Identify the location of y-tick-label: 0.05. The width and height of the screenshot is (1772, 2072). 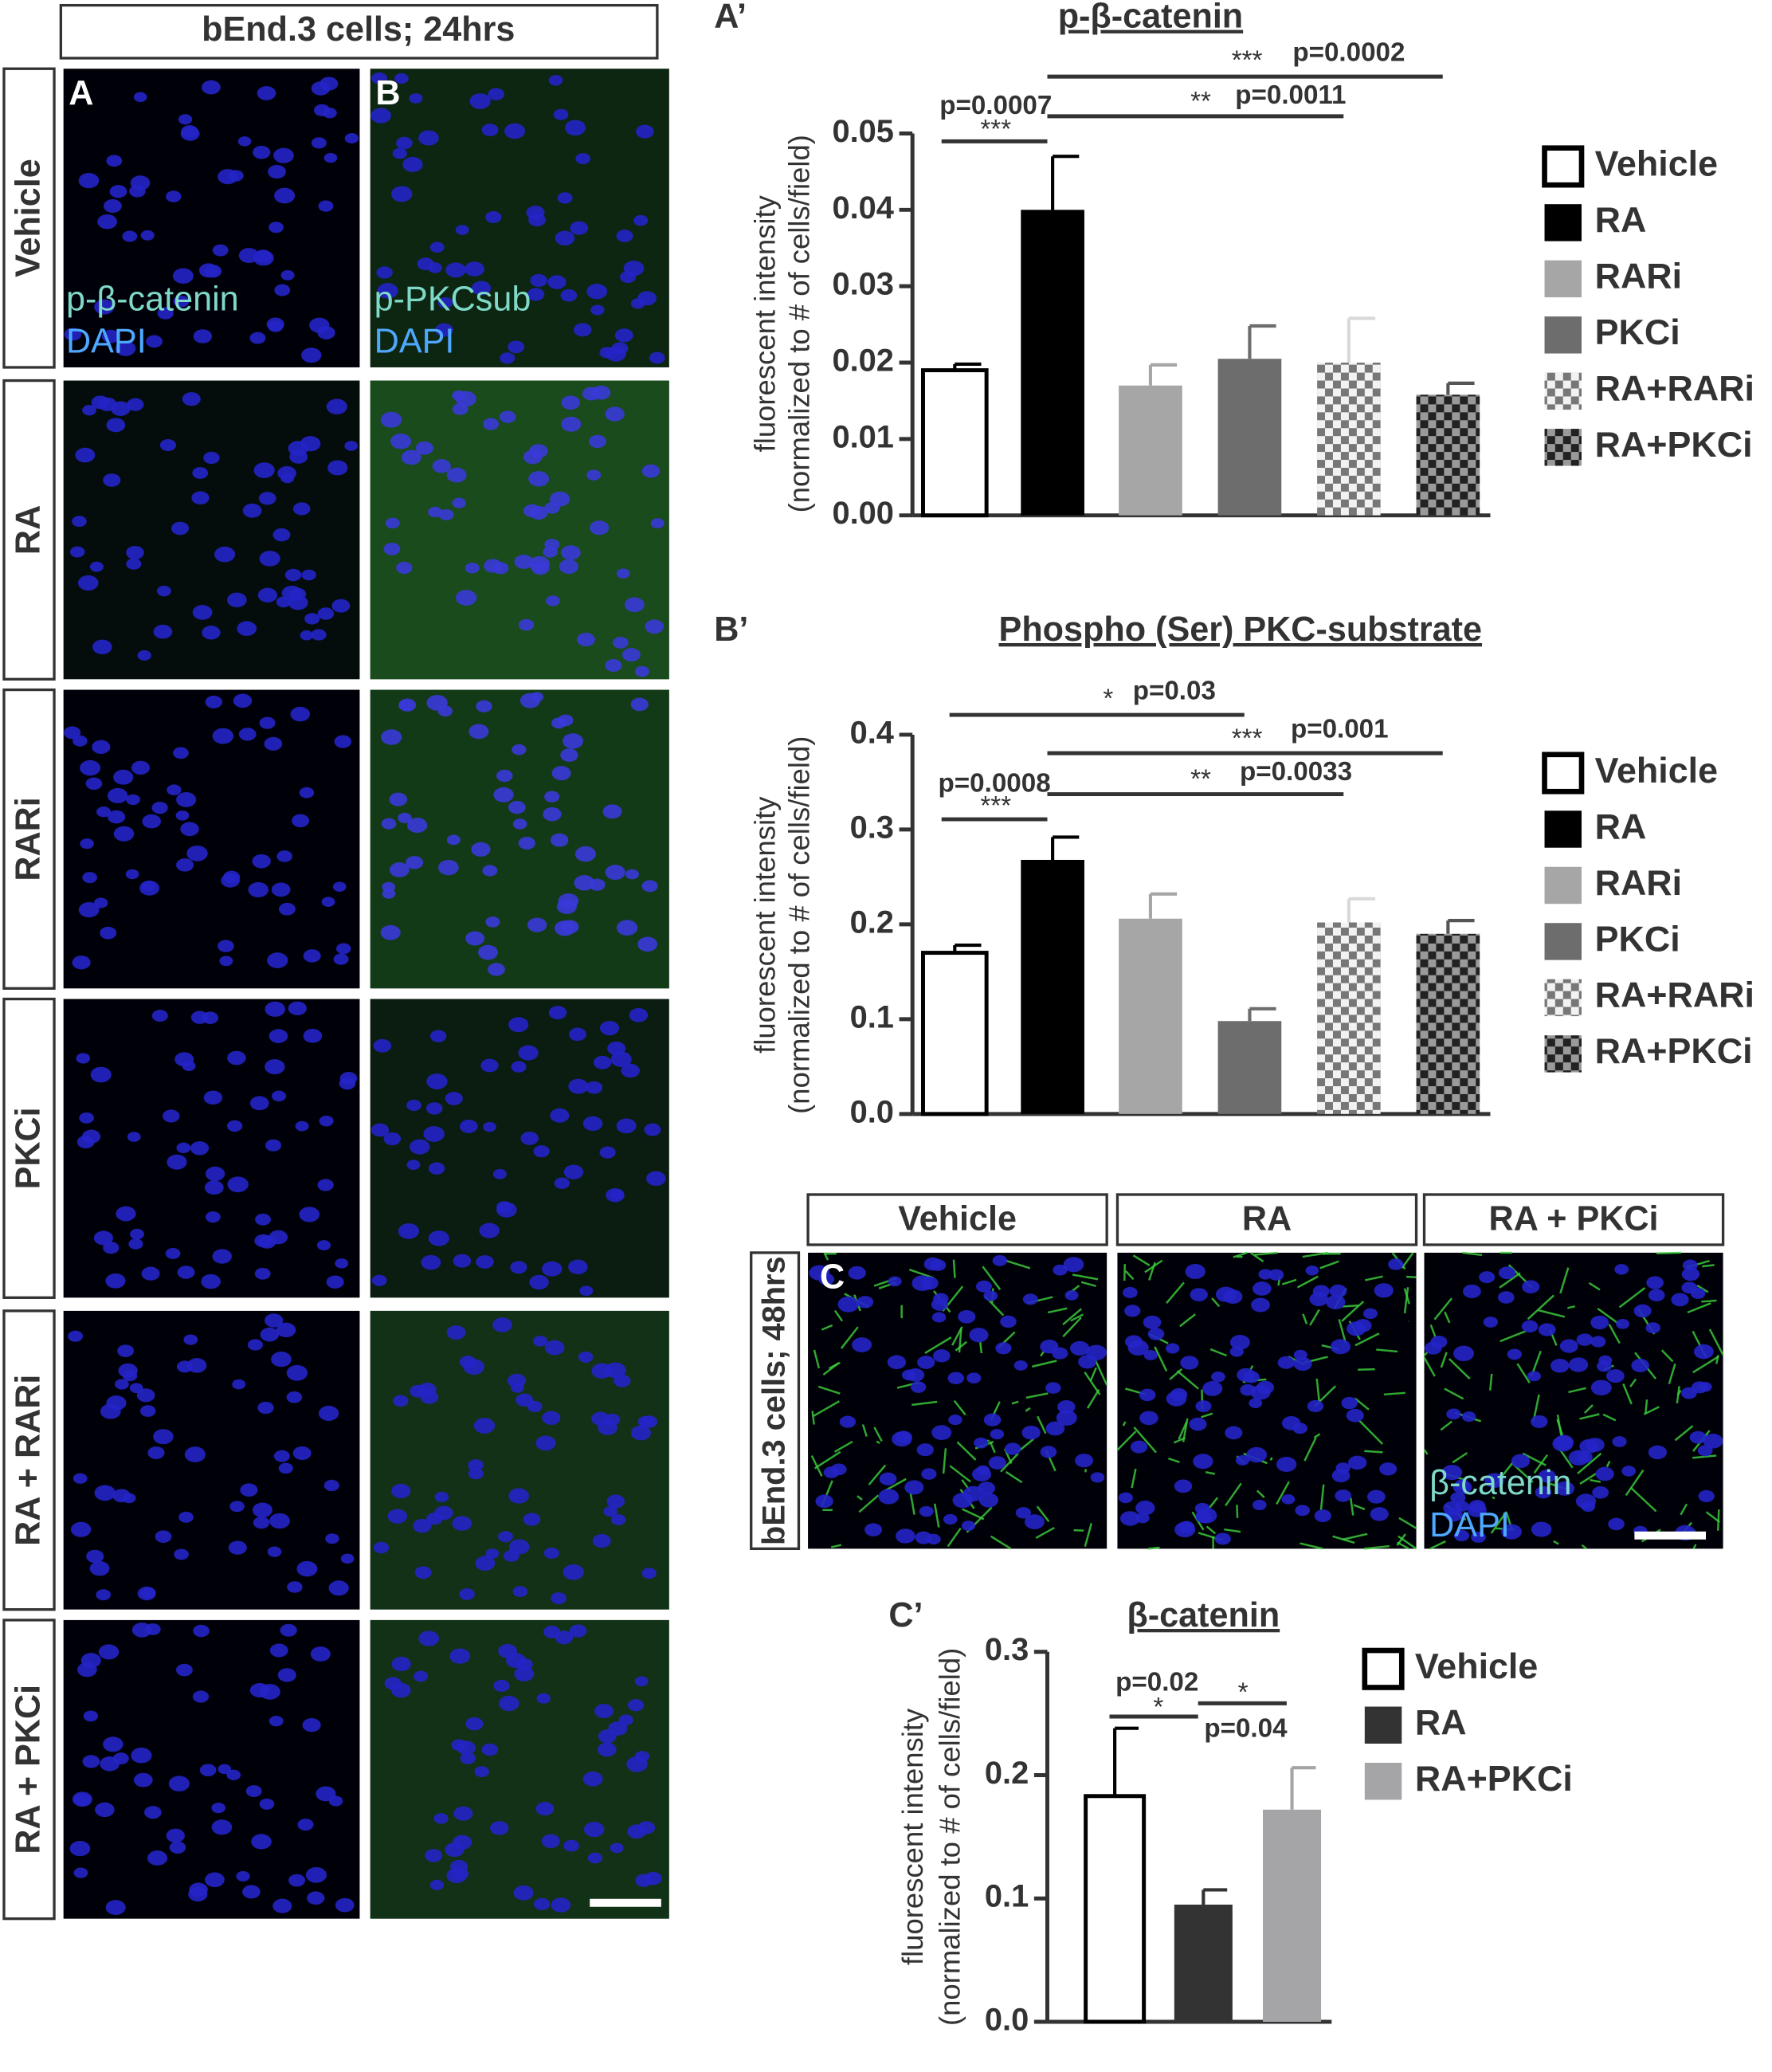
(863, 131).